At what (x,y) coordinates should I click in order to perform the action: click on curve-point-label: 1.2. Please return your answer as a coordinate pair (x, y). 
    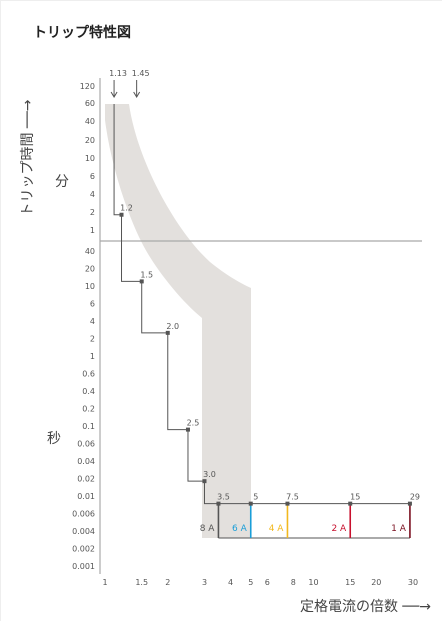
    Looking at the image, I should click on (126, 208).